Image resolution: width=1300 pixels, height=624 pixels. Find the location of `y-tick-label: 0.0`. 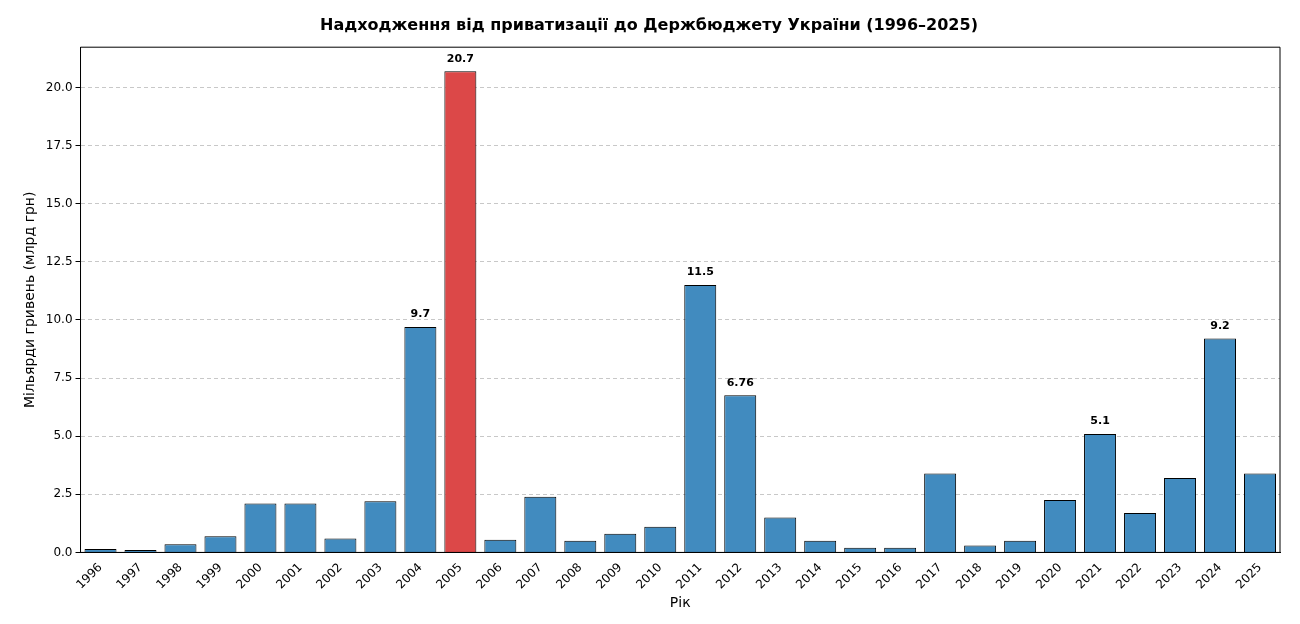

y-tick-label: 0.0 is located at coordinates (63, 551).